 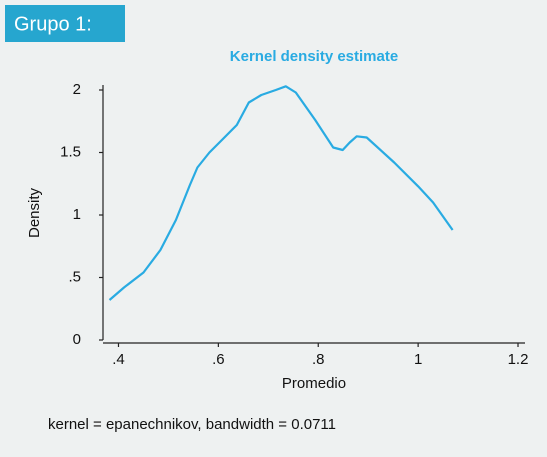 What do you see at coordinates (77, 89) in the screenshot?
I see `y-tick-label: 2` at bounding box center [77, 89].